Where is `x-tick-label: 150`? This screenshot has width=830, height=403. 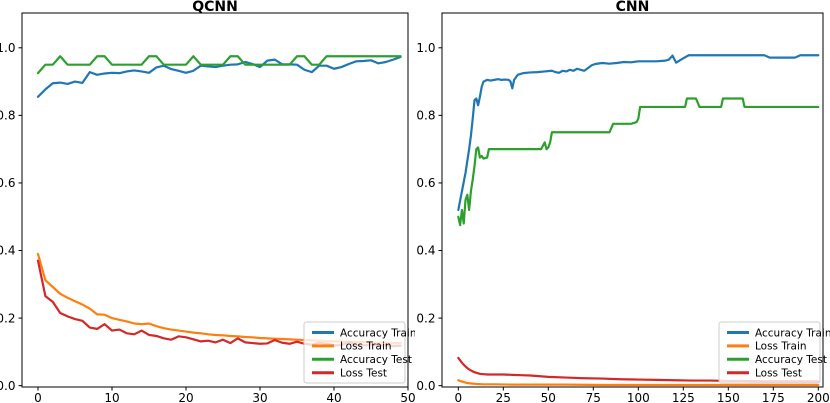
x-tick-label: 150 is located at coordinates (728, 397).